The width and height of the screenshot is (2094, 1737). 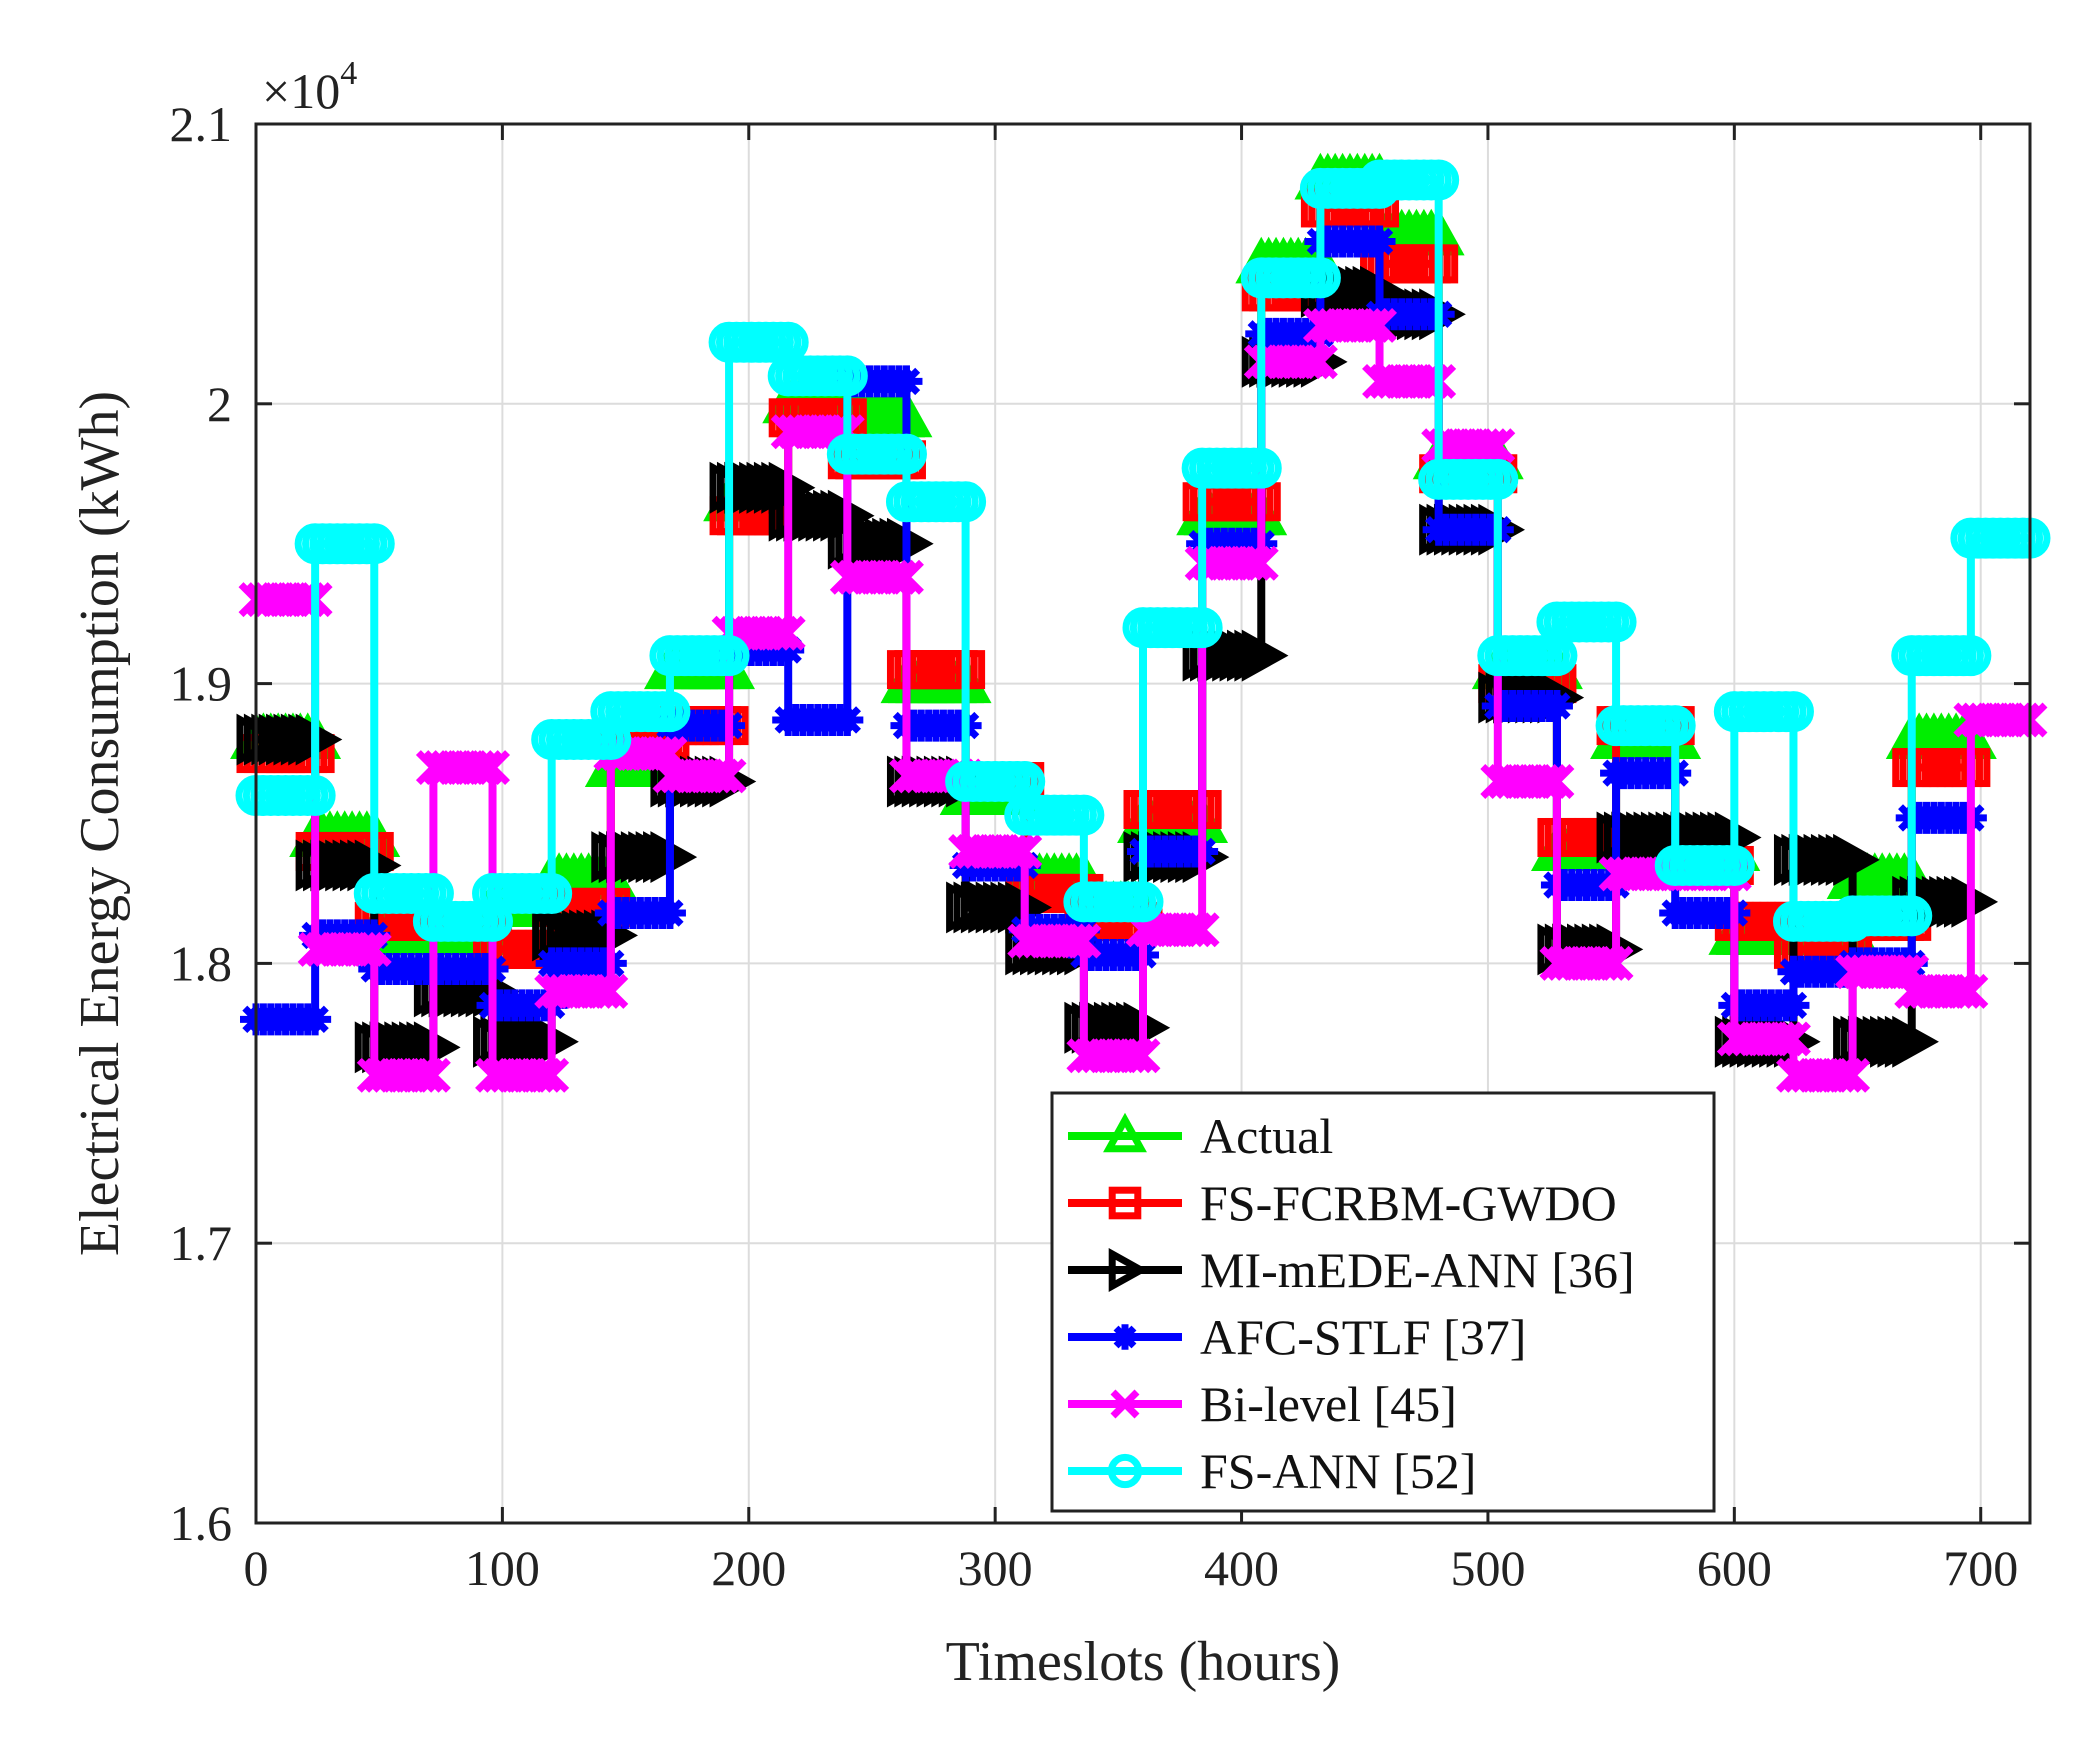 I want to click on legend-entry: FS-FCRBM-GWDO, so click(x=1342, y=1203).